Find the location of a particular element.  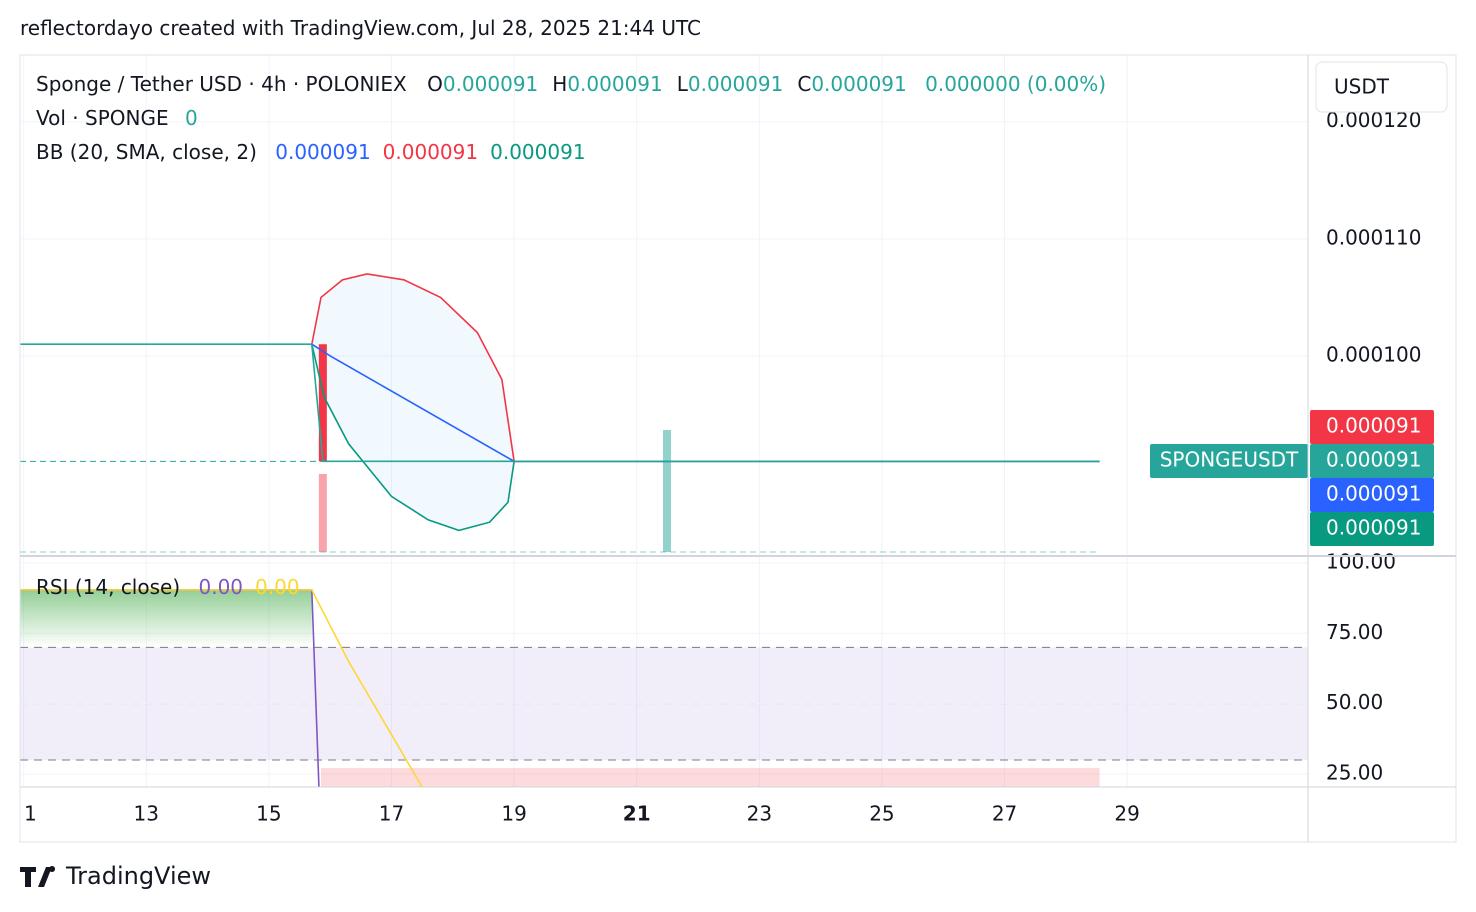

ohlc-label: C is located at coordinates (804, 84).